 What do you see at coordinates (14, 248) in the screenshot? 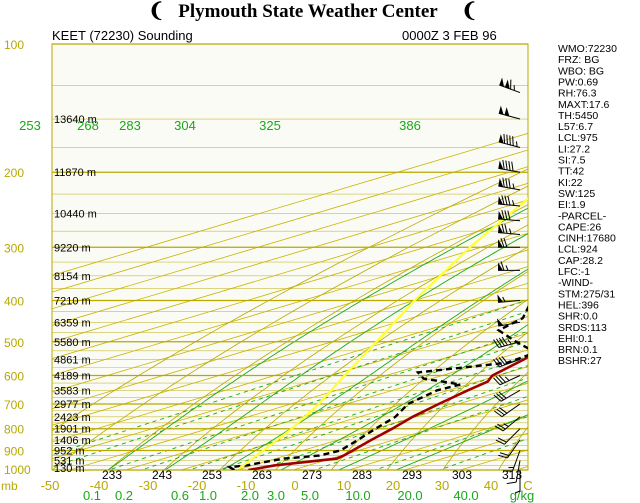
I see `pressure-tick-label: 300` at bounding box center [14, 248].